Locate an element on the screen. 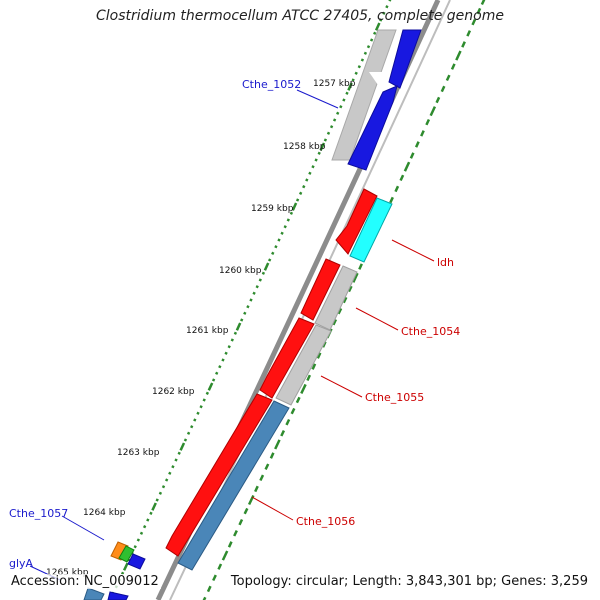 This screenshot has height=600, width=600. gene-label-cthe-1057: Cthe_1057 is located at coordinates (38, 513).